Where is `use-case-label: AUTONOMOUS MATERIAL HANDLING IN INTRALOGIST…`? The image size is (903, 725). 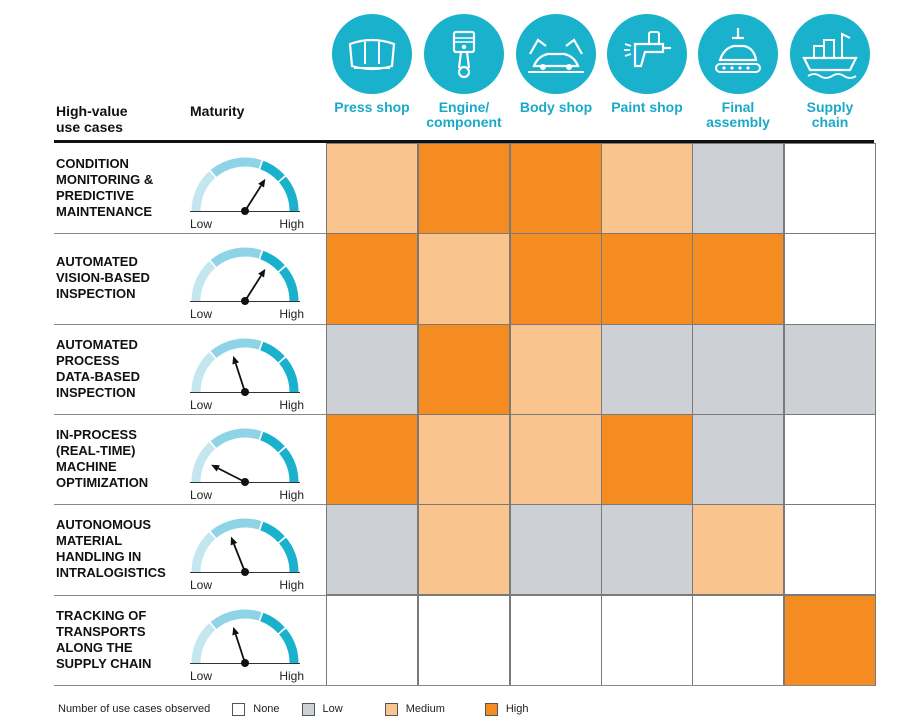 use-case-label: AUTONOMOUS MATERIAL HANDLING IN INTRALOGIST… is located at coordinates (119, 549).